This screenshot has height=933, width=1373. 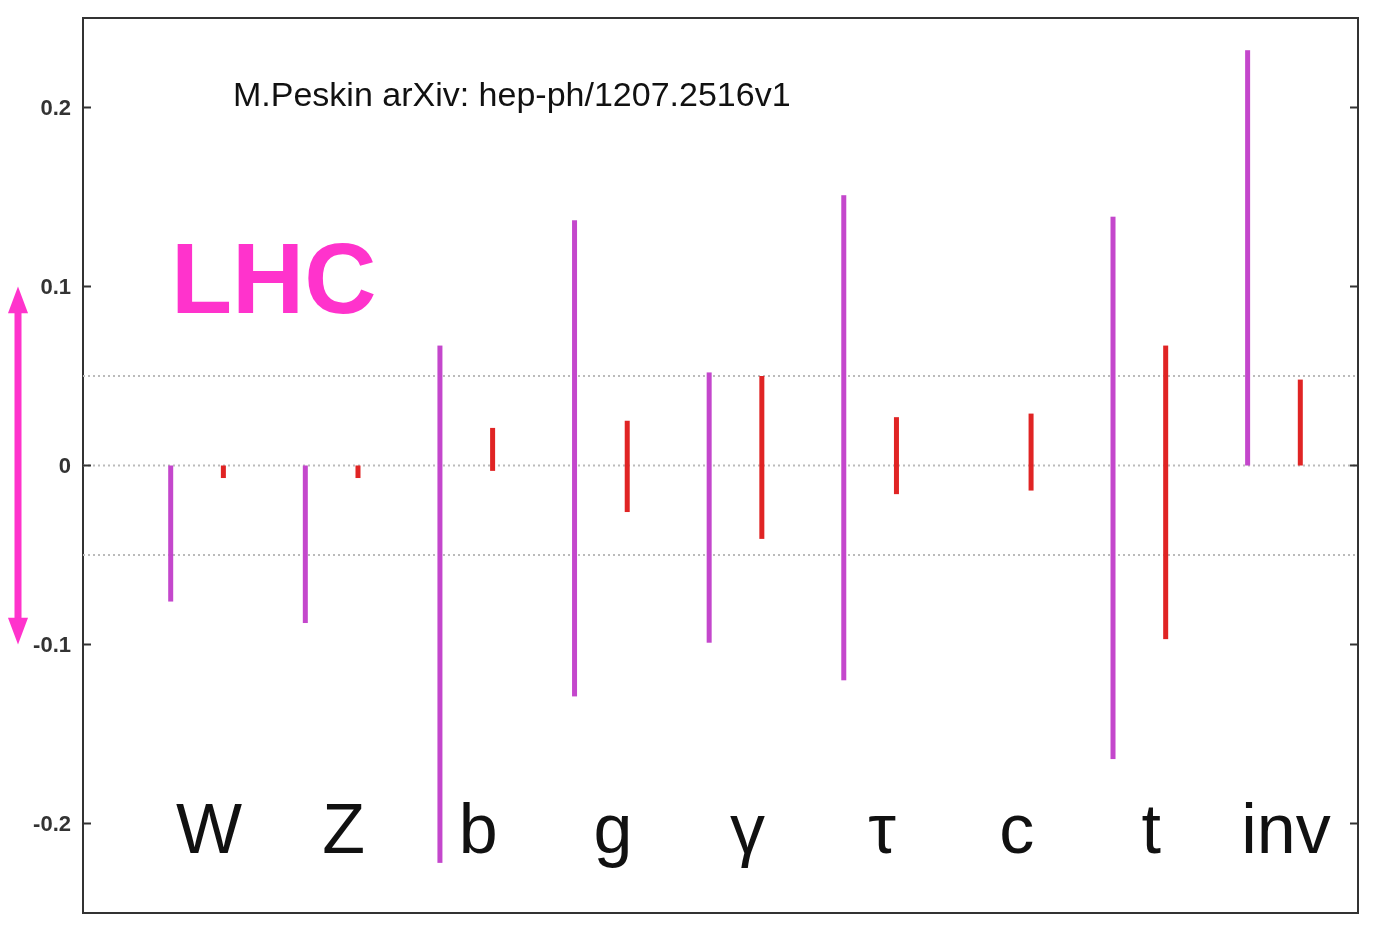 I want to click on y-tick-label: -0.1, so click(x=52, y=645).